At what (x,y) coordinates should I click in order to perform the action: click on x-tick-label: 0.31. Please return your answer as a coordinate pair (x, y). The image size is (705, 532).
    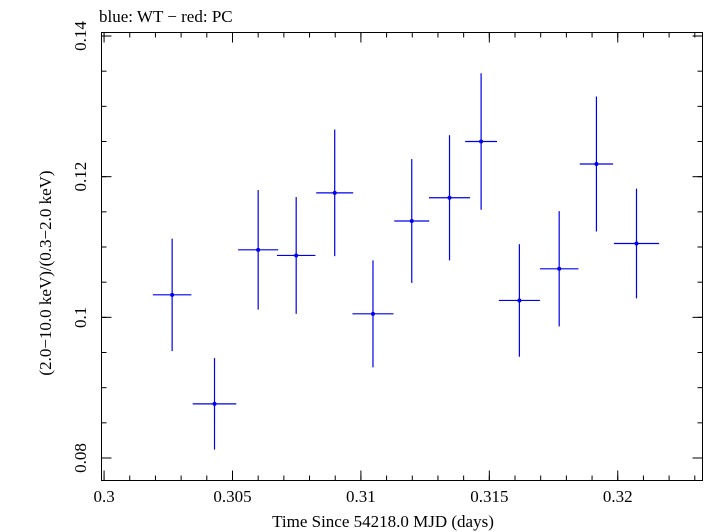
    Looking at the image, I should click on (361, 496).